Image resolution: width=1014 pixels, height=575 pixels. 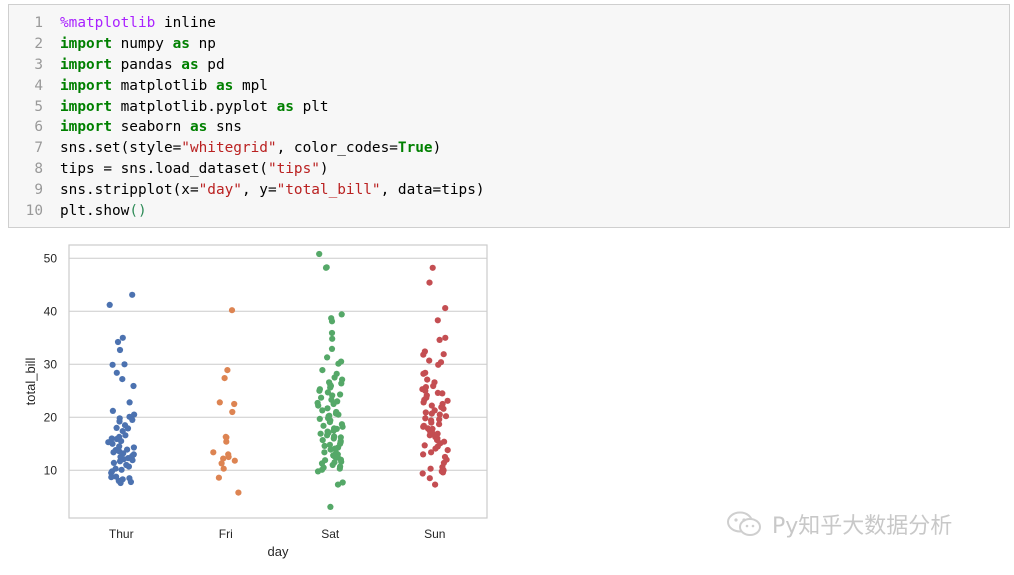 I want to click on code-token: tips = sns.load_dataset(, so click(x=164, y=169).